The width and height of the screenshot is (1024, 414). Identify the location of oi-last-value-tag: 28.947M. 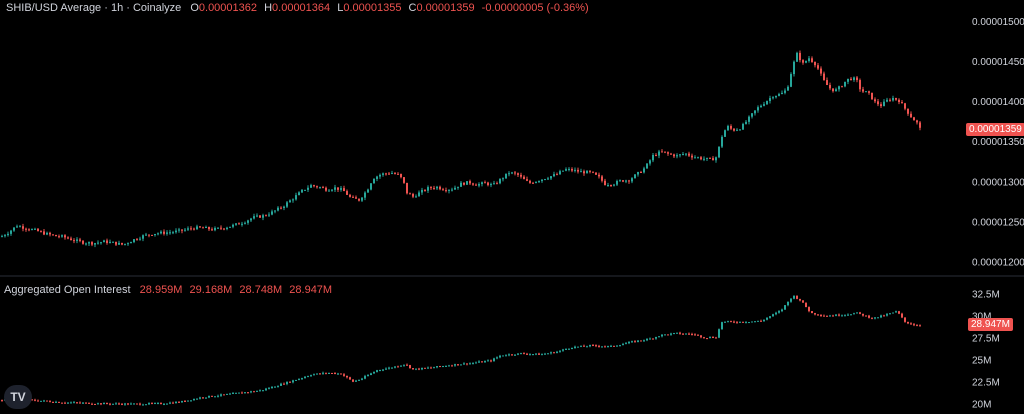
(990, 324).